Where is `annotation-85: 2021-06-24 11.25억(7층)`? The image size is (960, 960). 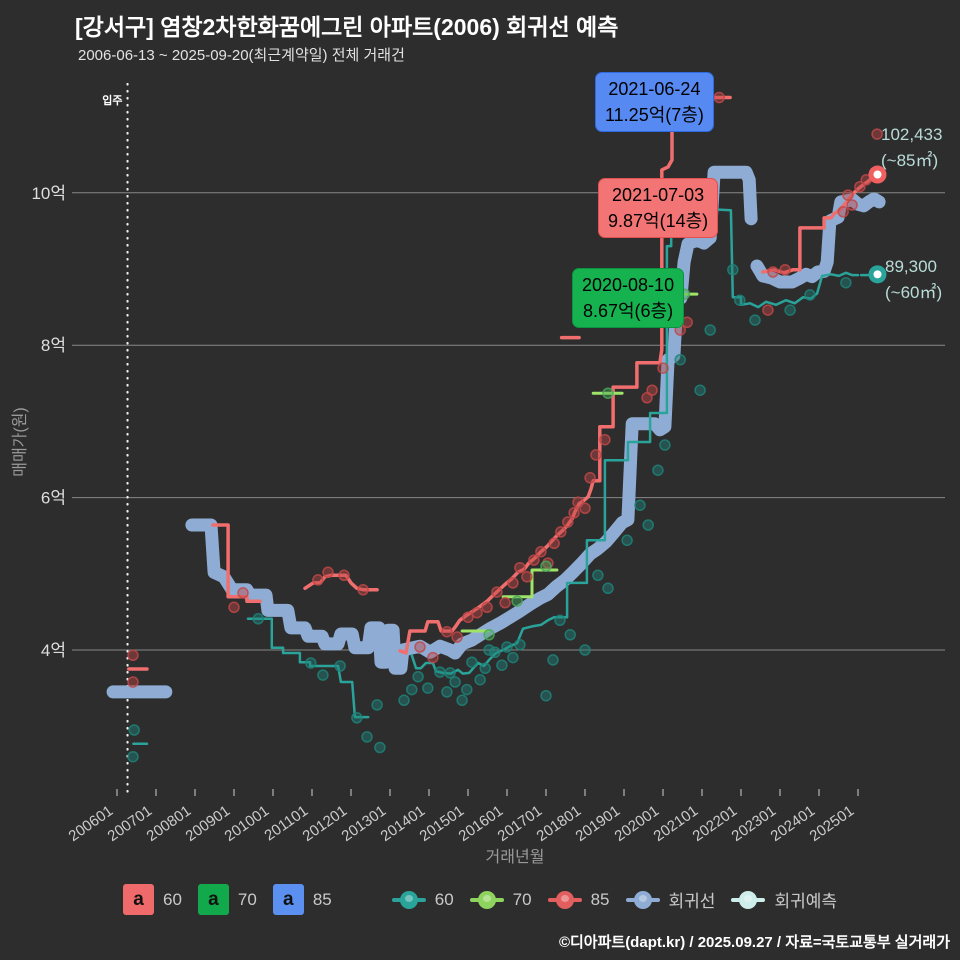
annotation-85: 2021-06-24 11.25억(7층) is located at coordinates (654, 102).